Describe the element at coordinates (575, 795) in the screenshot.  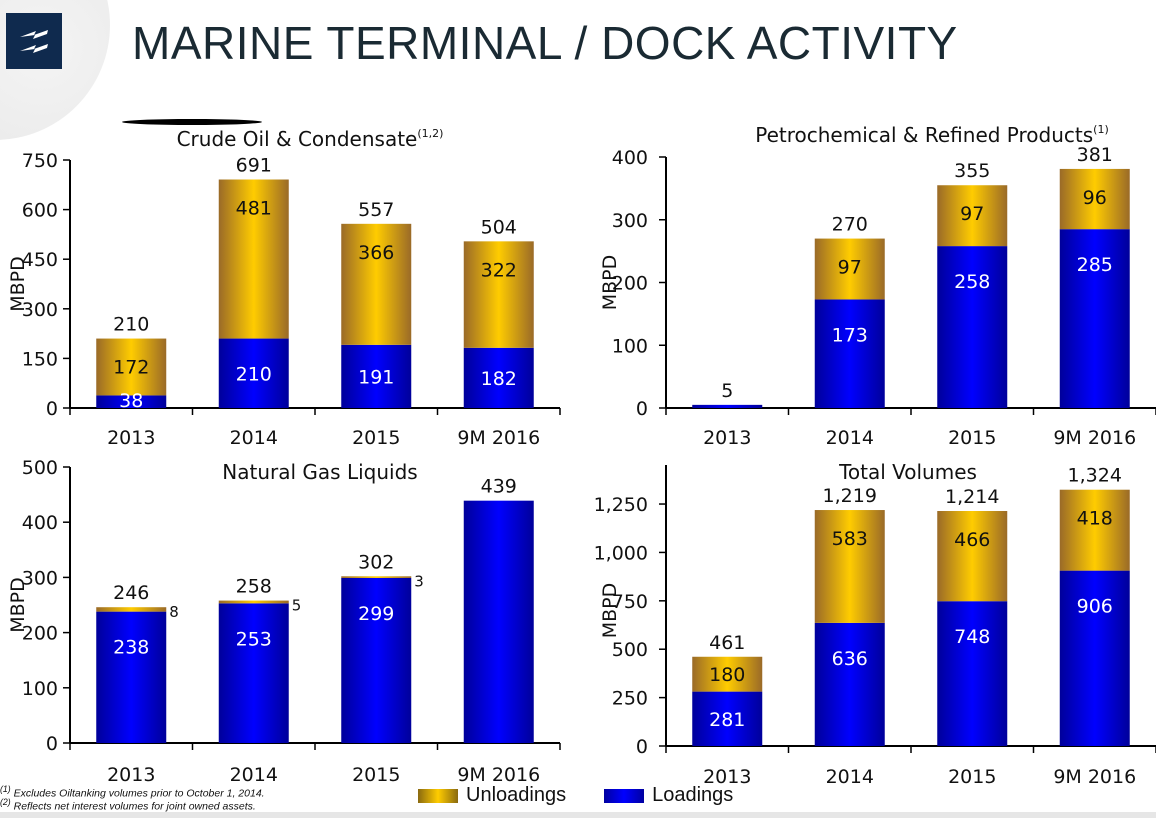
I see `legend: Unloadings Loadings` at that location.